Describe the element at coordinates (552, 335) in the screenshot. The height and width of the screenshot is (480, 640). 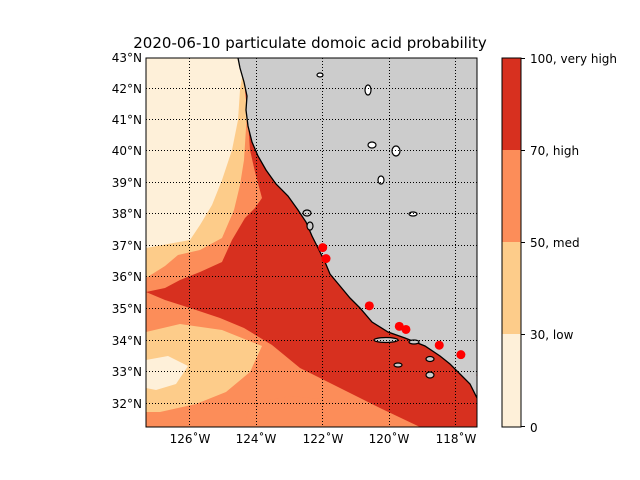
I see `colorbar-label: 30, low` at that location.